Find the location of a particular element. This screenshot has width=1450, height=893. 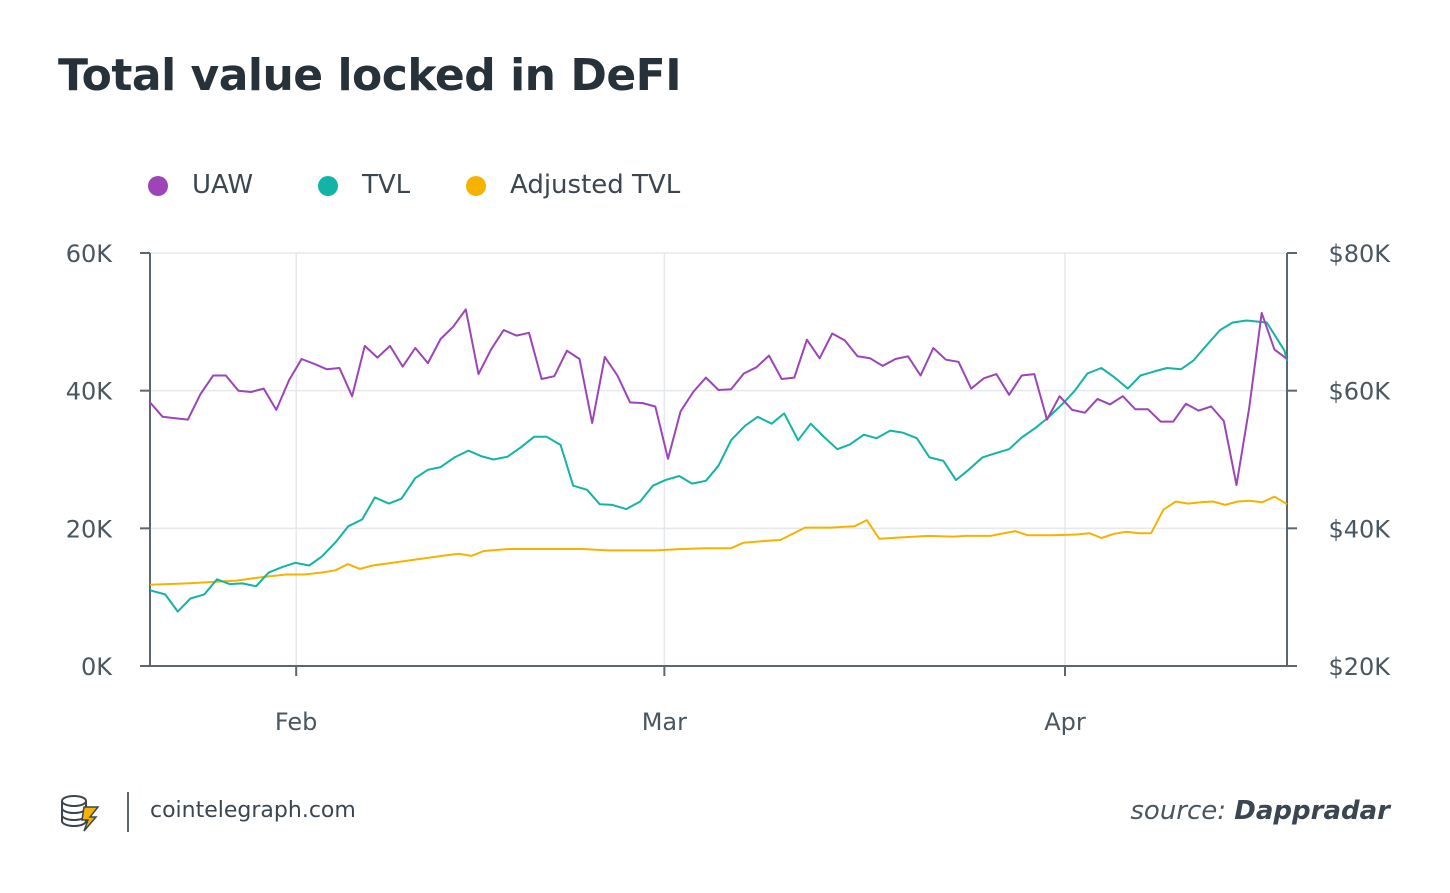

left-tick-label: 20K is located at coordinates (90, 529).